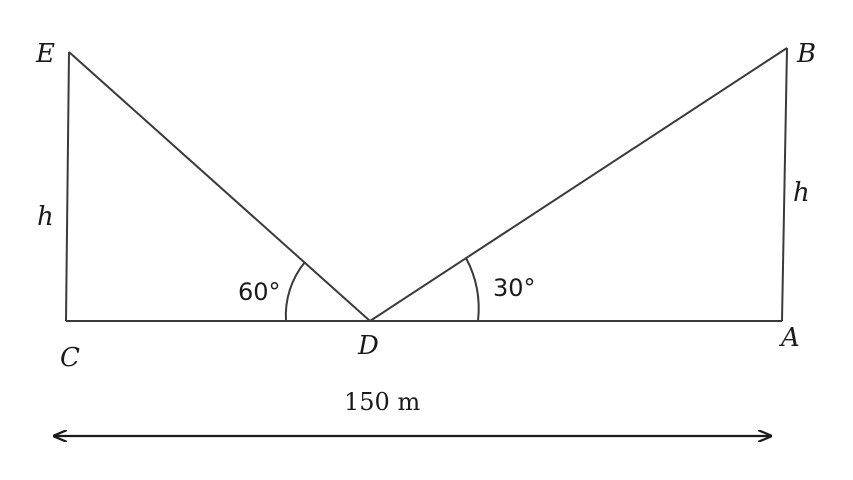  What do you see at coordinates (70, 358) in the screenshot?
I see `point-label-c: C` at bounding box center [70, 358].